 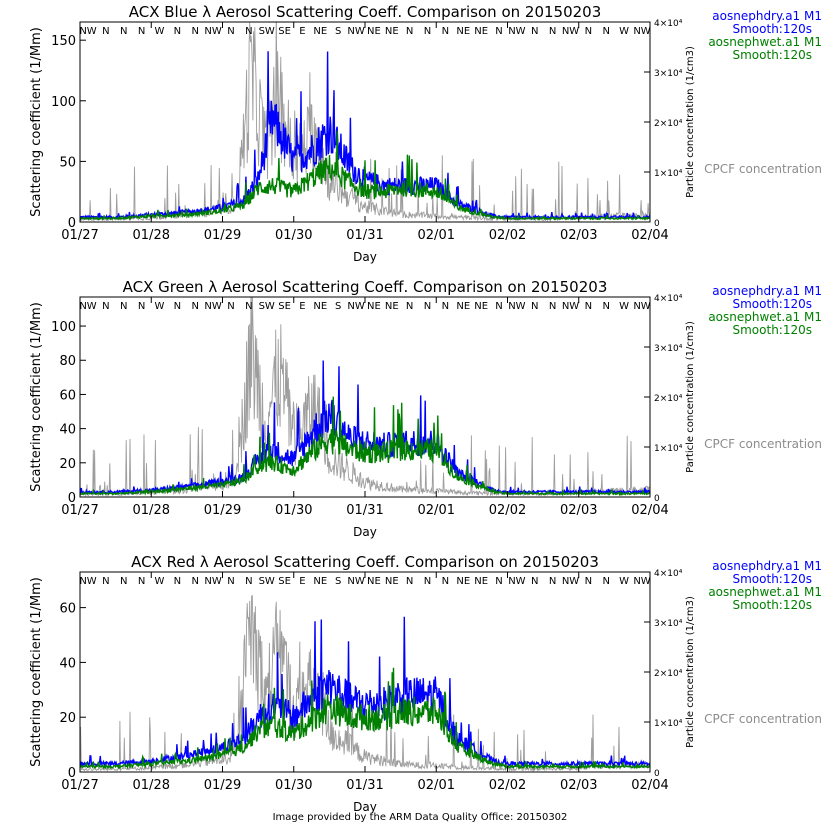 I want to click on x-axis-label: Day, so click(x=365, y=807).